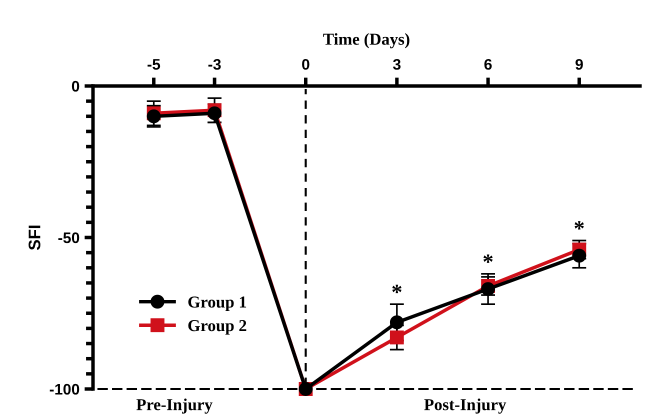 This screenshot has width=646, height=420. What do you see at coordinates (76, 86) in the screenshot?
I see `y-tick-label: 0` at bounding box center [76, 86].